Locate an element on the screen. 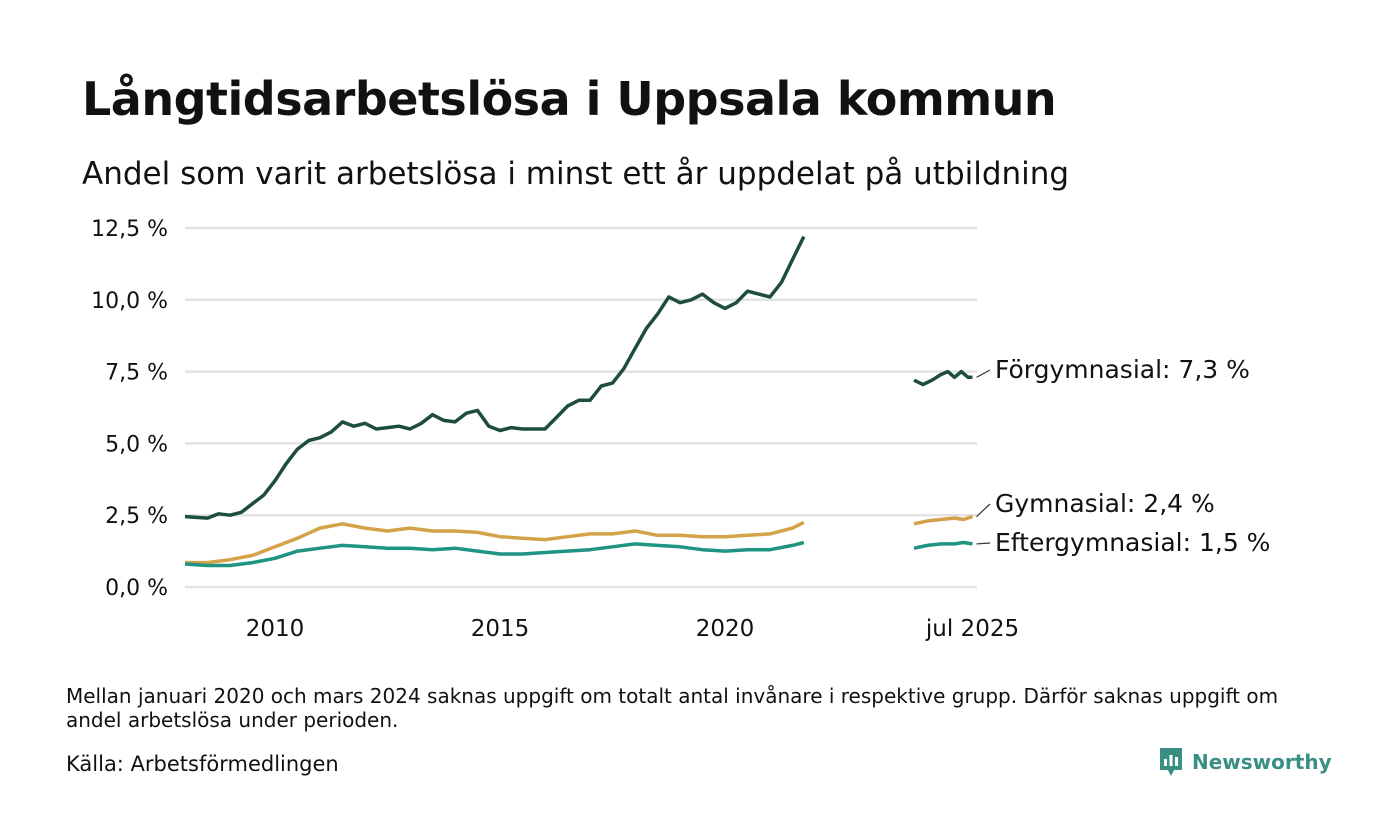  x-tick-label: 2015 is located at coordinates (500, 629).